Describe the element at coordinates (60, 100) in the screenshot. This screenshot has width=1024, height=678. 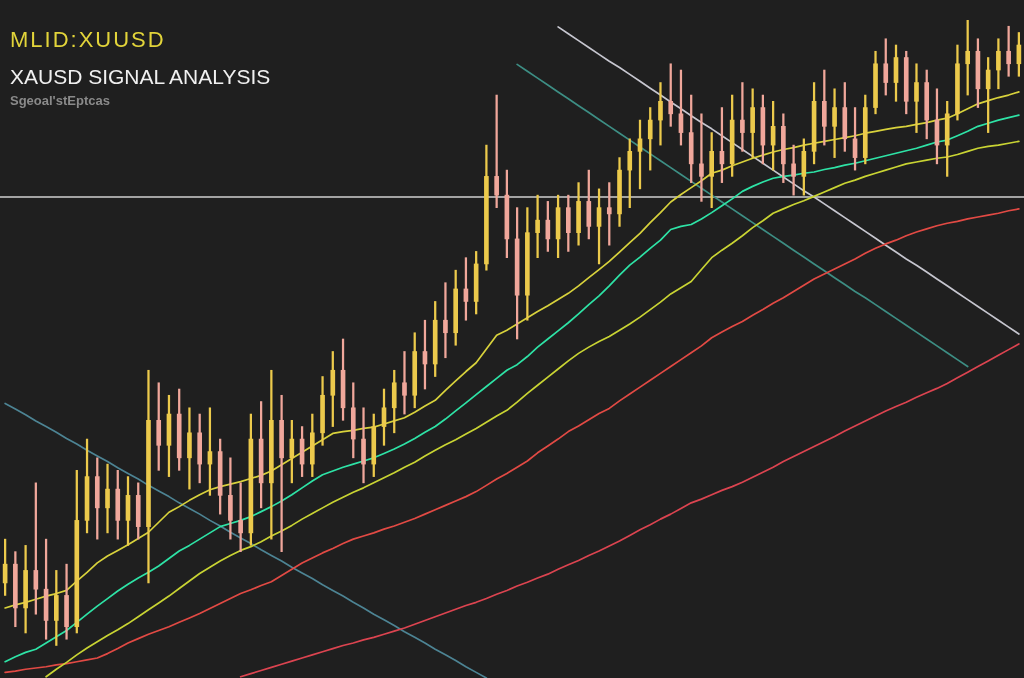
I see `text: Sgeoal'stEptcas` at that location.